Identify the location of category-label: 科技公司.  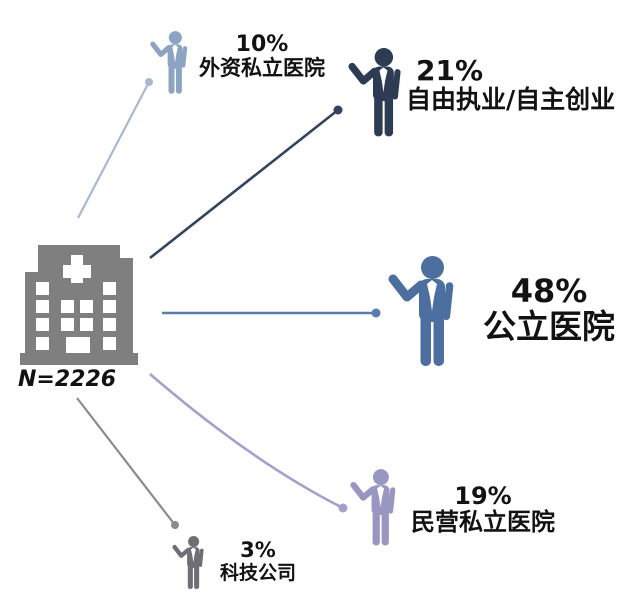
(257, 573).